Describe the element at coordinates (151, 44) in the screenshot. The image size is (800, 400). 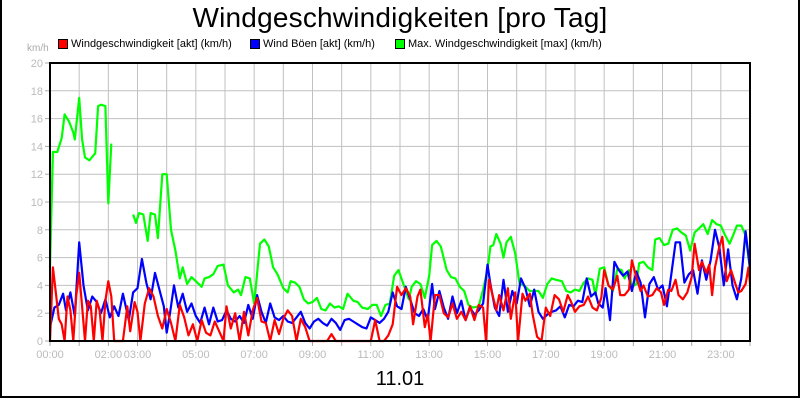
I see `legend-label: Windgeschwindigkeit [akt] (km/h)` at that location.